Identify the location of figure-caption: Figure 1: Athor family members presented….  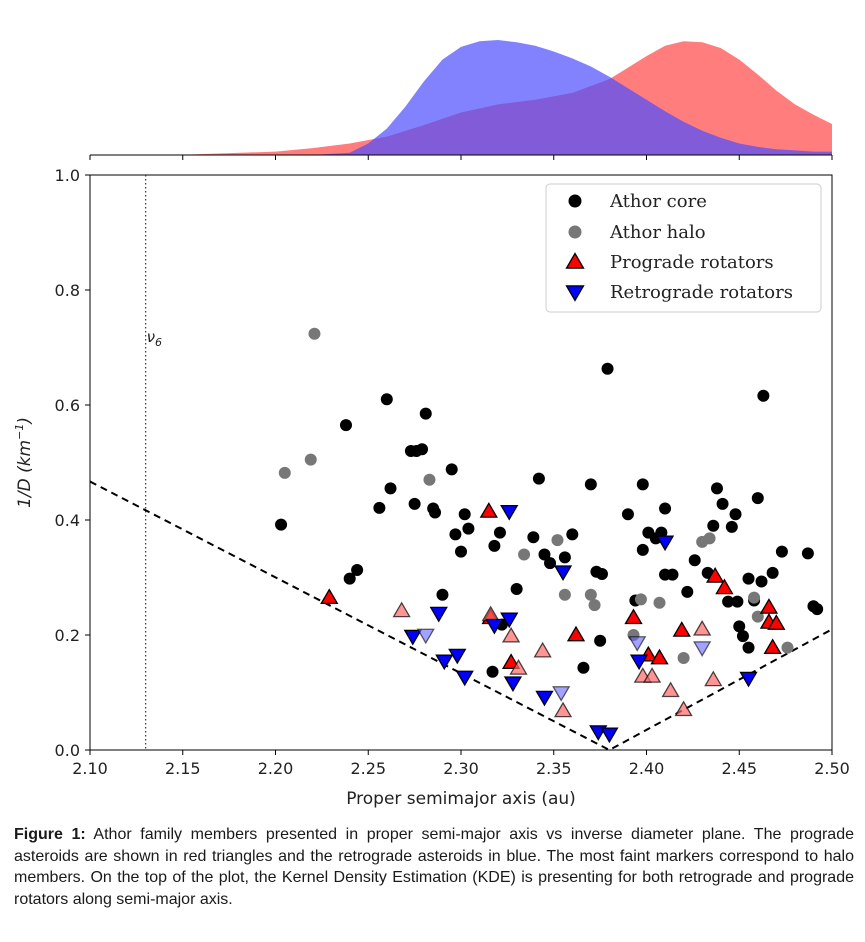
(434, 867).